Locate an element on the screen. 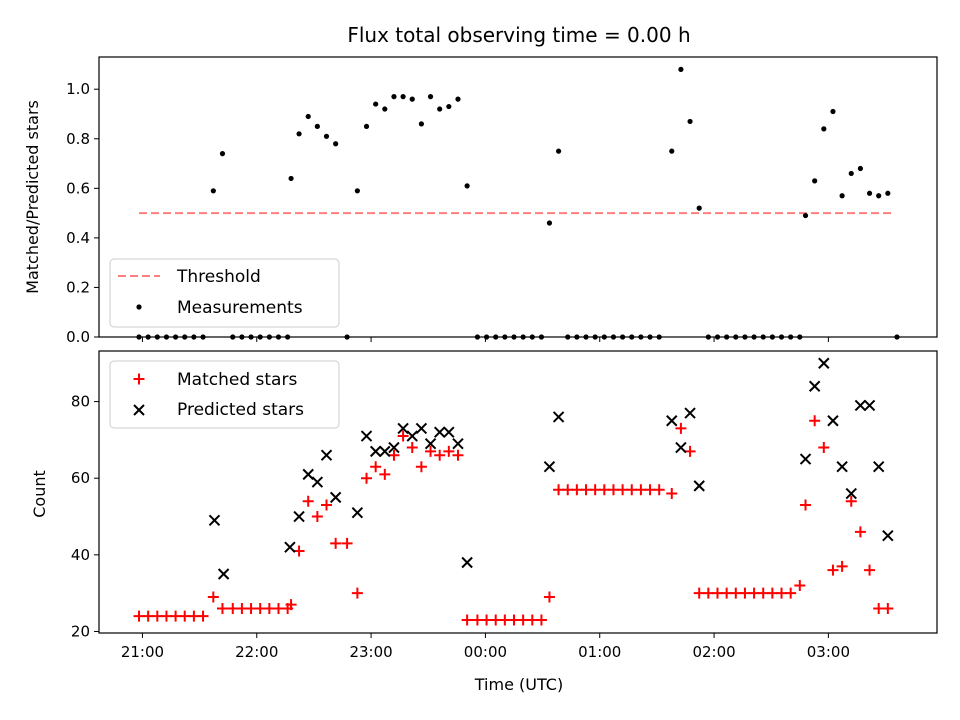 This screenshot has height=720, width=960. x-tick-label: 23:00 is located at coordinates (370, 652).